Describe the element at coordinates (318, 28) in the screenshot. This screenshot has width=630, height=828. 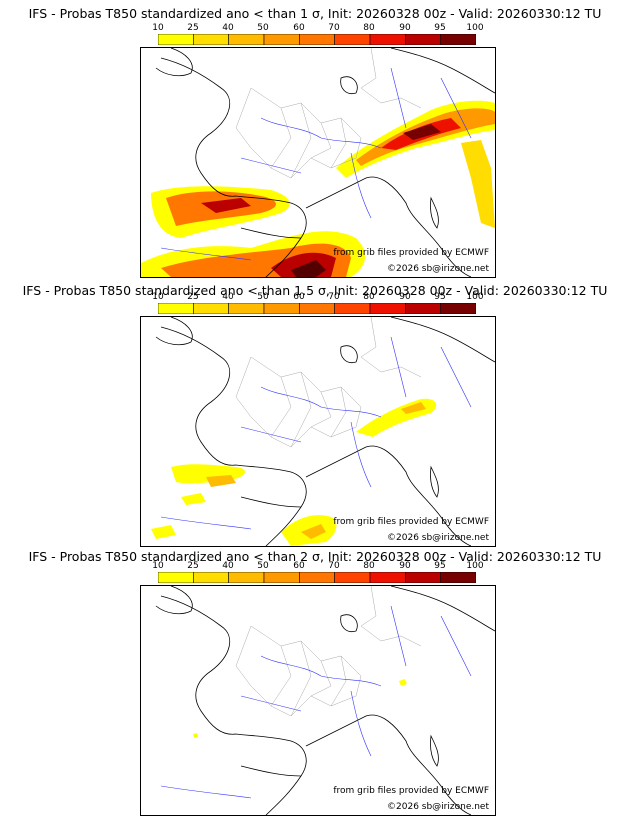
I see `panel-1-scale-labels: 10 25 40 50 60 70 80 90 95 100` at that location.